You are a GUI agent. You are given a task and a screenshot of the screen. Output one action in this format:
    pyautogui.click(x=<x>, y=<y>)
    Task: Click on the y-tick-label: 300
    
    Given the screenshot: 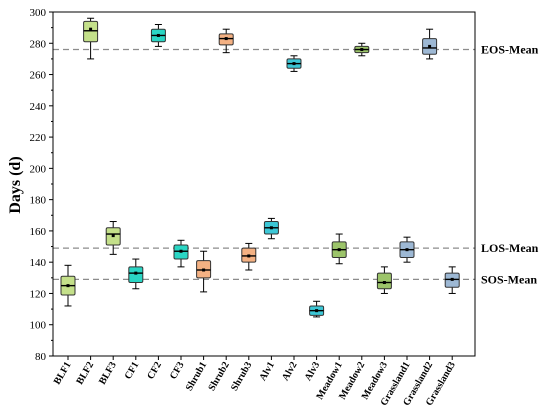 What is the action you would take?
    pyautogui.click(x=38, y=13)
    